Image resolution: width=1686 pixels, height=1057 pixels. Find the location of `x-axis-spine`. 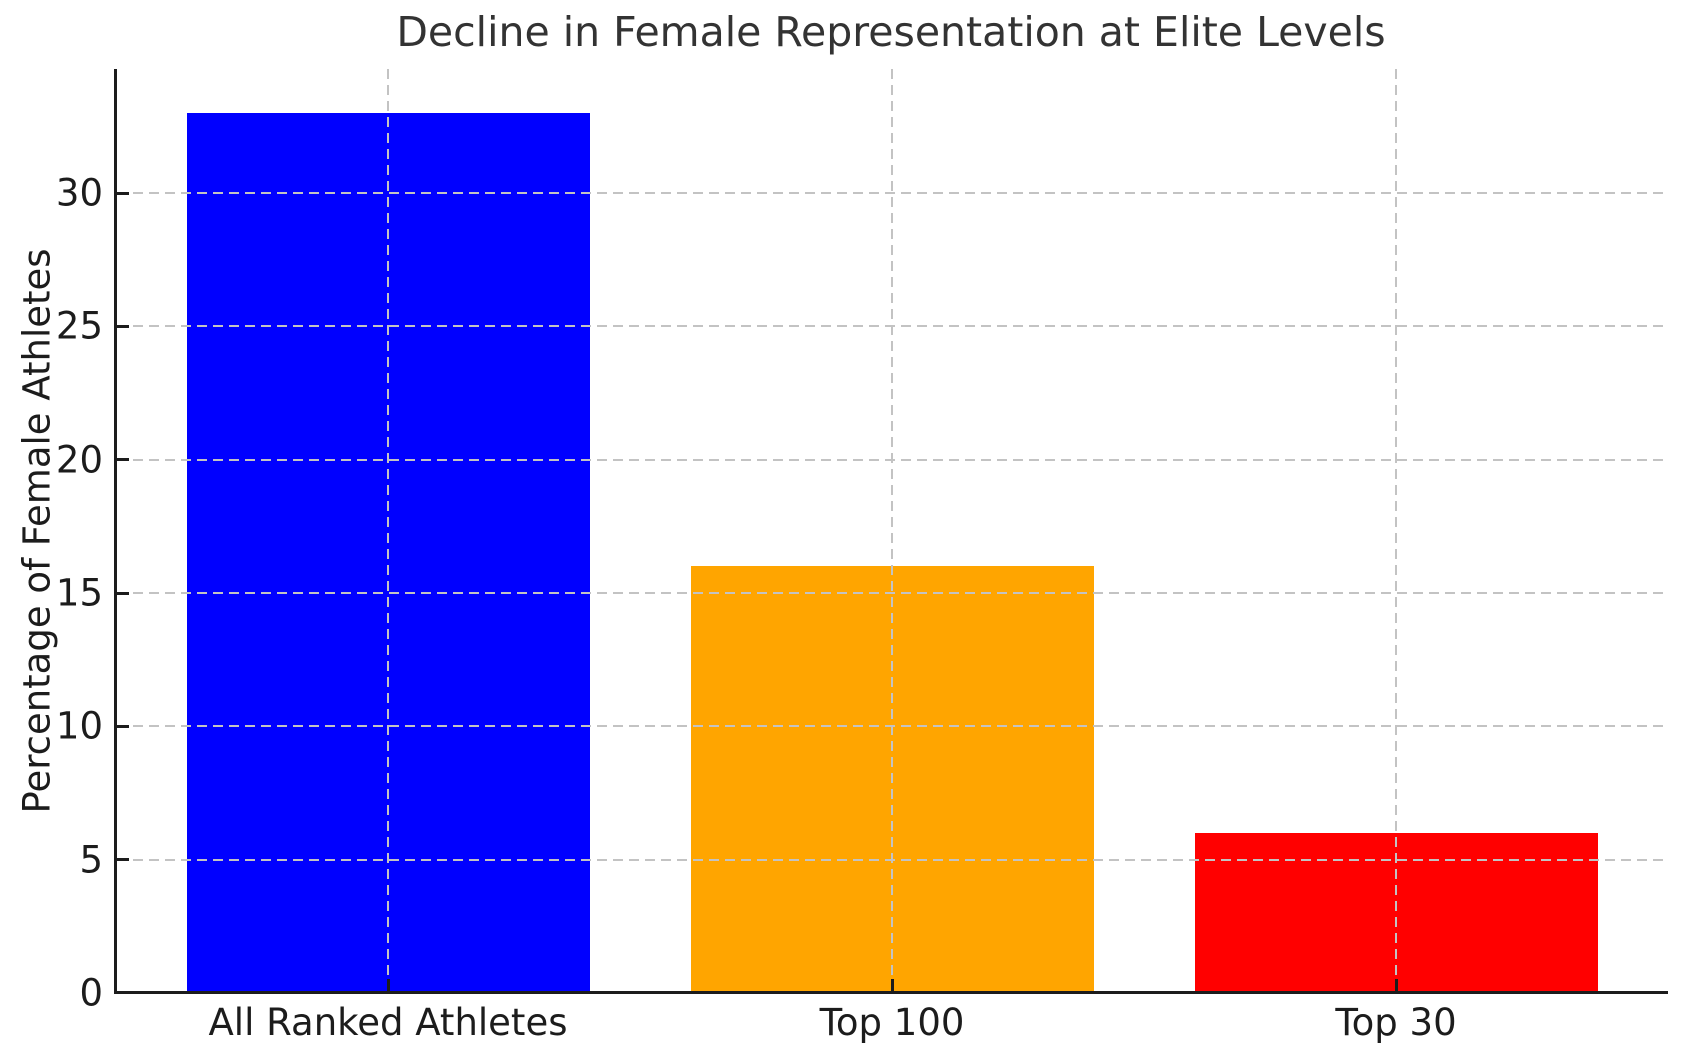

x-axis-spine is located at coordinates (891, 992).